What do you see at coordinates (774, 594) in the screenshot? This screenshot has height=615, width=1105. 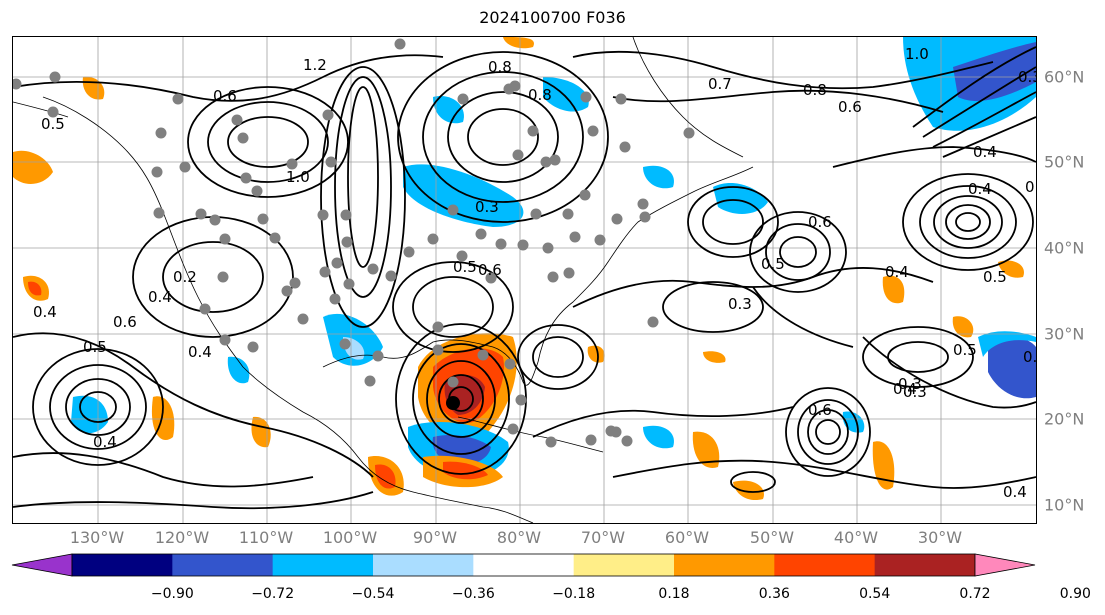 I see `colorbar-tick-label: 0.36` at bounding box center [774, 594].